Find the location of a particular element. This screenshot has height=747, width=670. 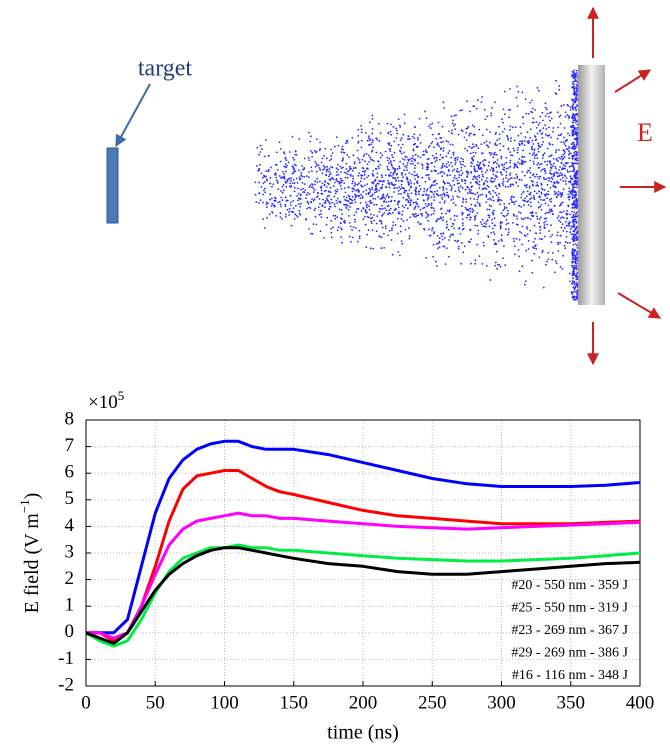

y-tick-label: 1 is located at coordinates (70, 605).